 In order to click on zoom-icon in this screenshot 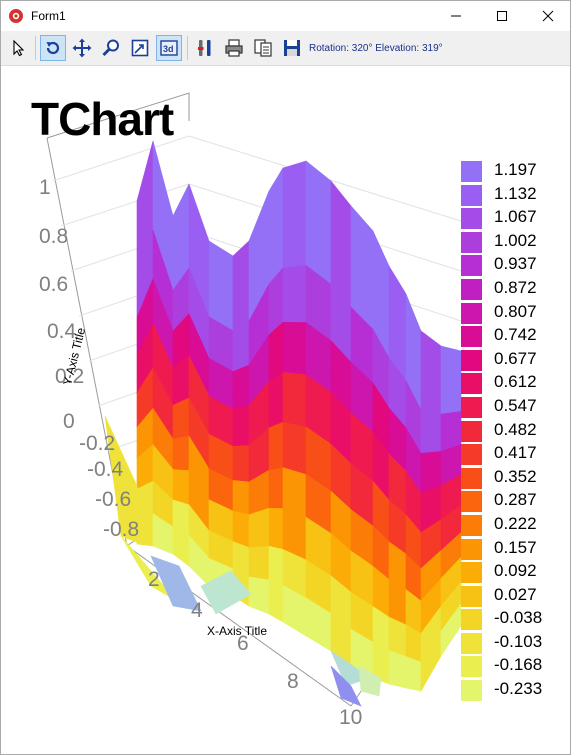, I will do `click(110, 48)`.